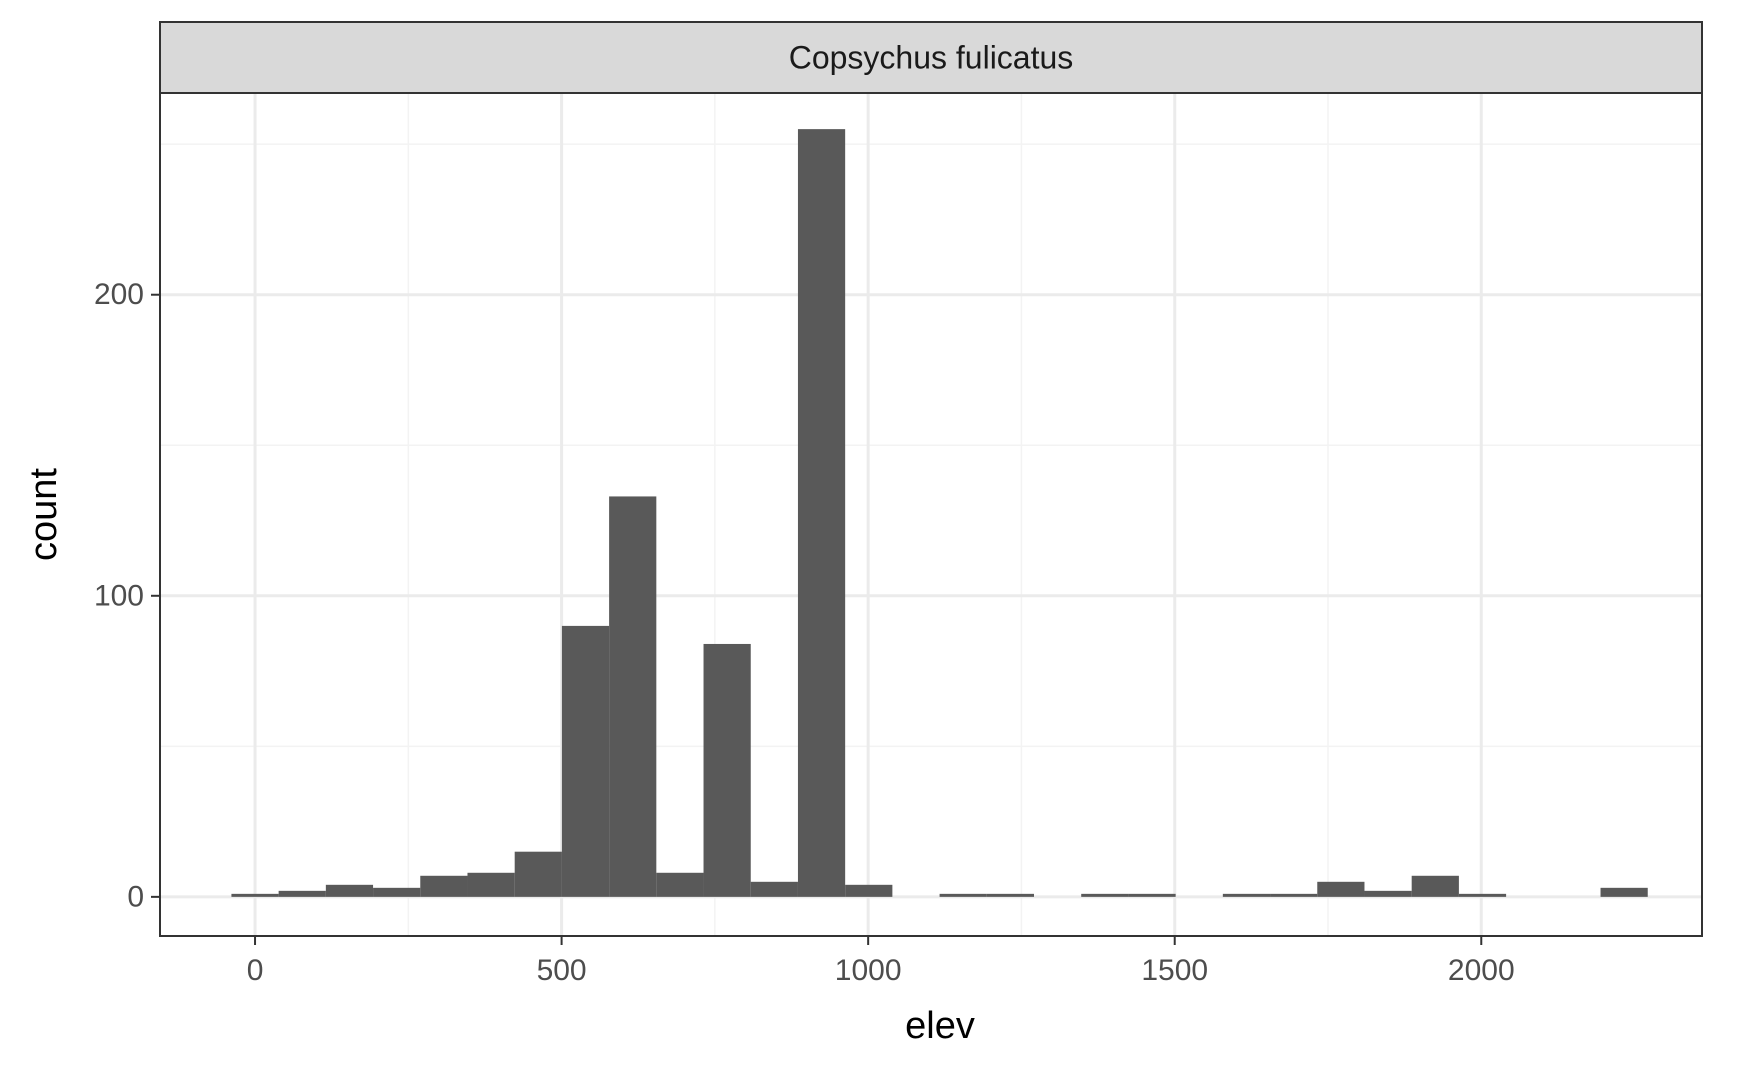  I want to click on x-tick-label: 500, so click(562, 970).